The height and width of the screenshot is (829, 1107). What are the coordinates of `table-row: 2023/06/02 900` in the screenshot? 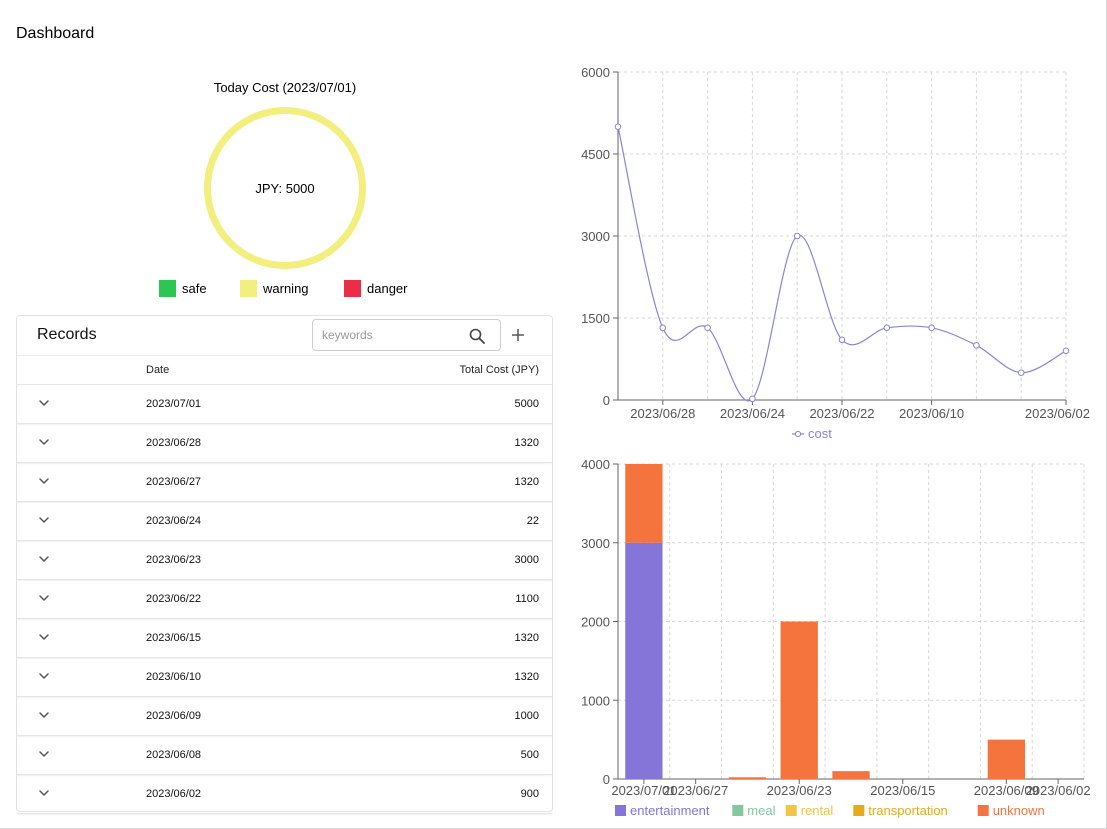 It's located at (284, 794).